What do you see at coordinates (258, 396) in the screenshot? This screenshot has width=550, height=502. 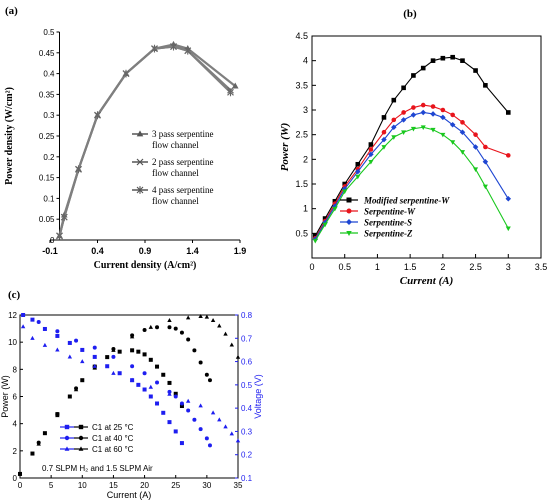 I see `y2-axis-label: Voltage (V)` at bounding box center [258, 396].